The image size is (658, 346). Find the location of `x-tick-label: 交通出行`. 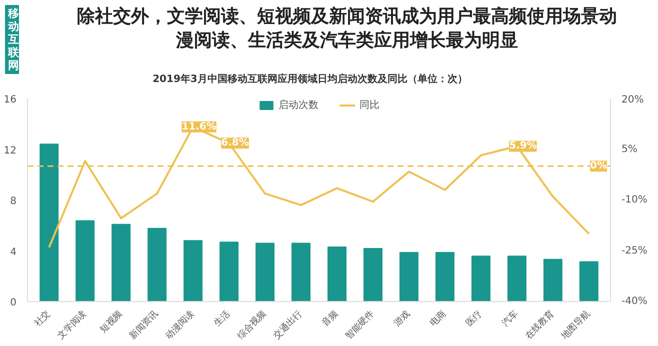

x-tick-label: 交通出行 is located at coordinates (288, 325).